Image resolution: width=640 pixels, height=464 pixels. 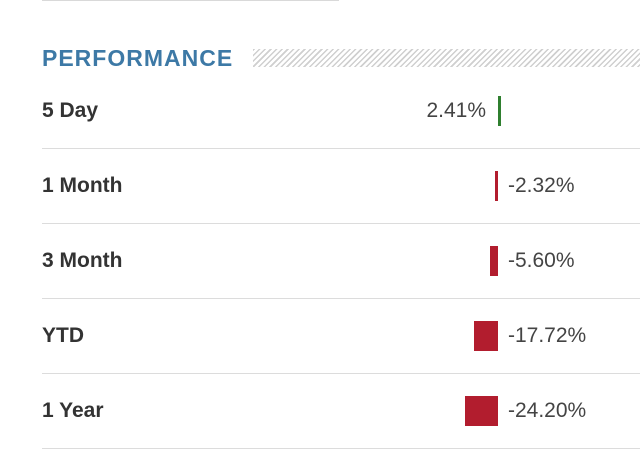 I want to click on top-divider, so click(x=190, y=0).